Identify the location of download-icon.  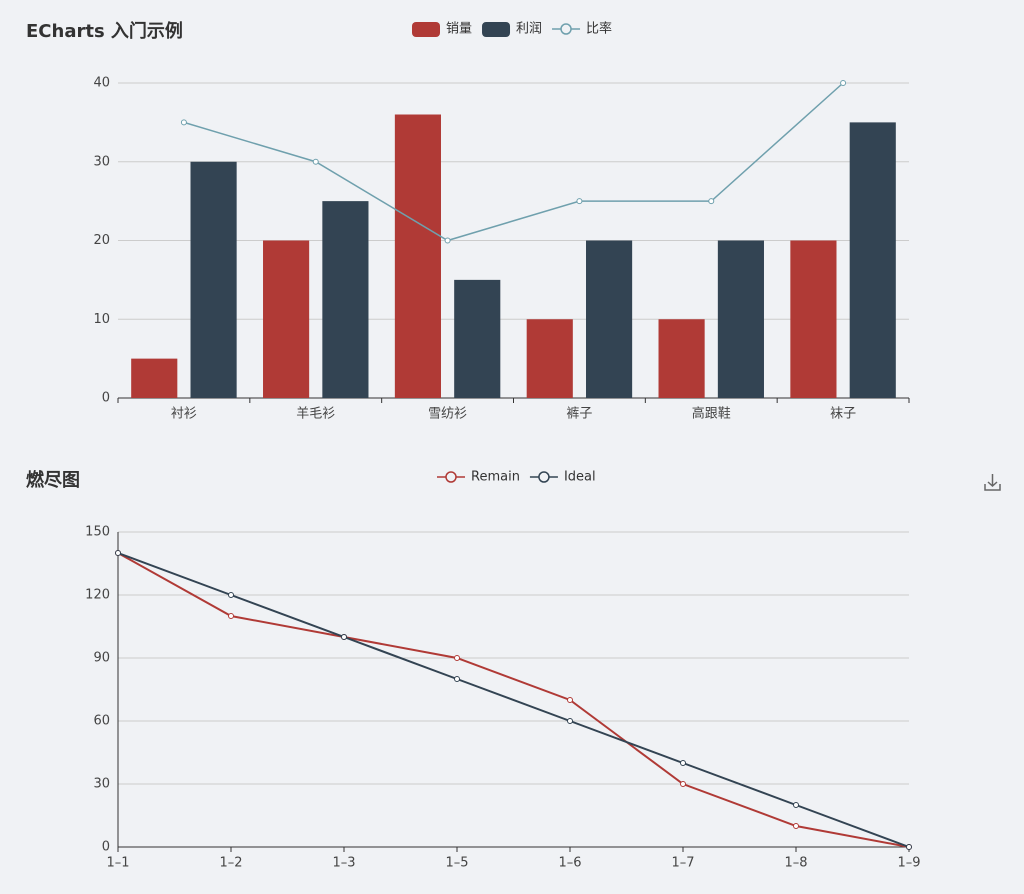
(992, 482).